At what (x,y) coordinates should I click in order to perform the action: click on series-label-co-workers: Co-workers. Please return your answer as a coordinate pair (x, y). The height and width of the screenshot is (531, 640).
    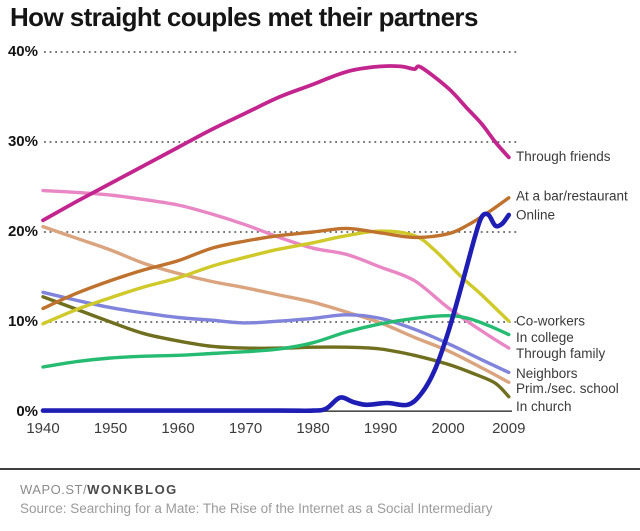
    Looking at the image, I should click on (550, 321).